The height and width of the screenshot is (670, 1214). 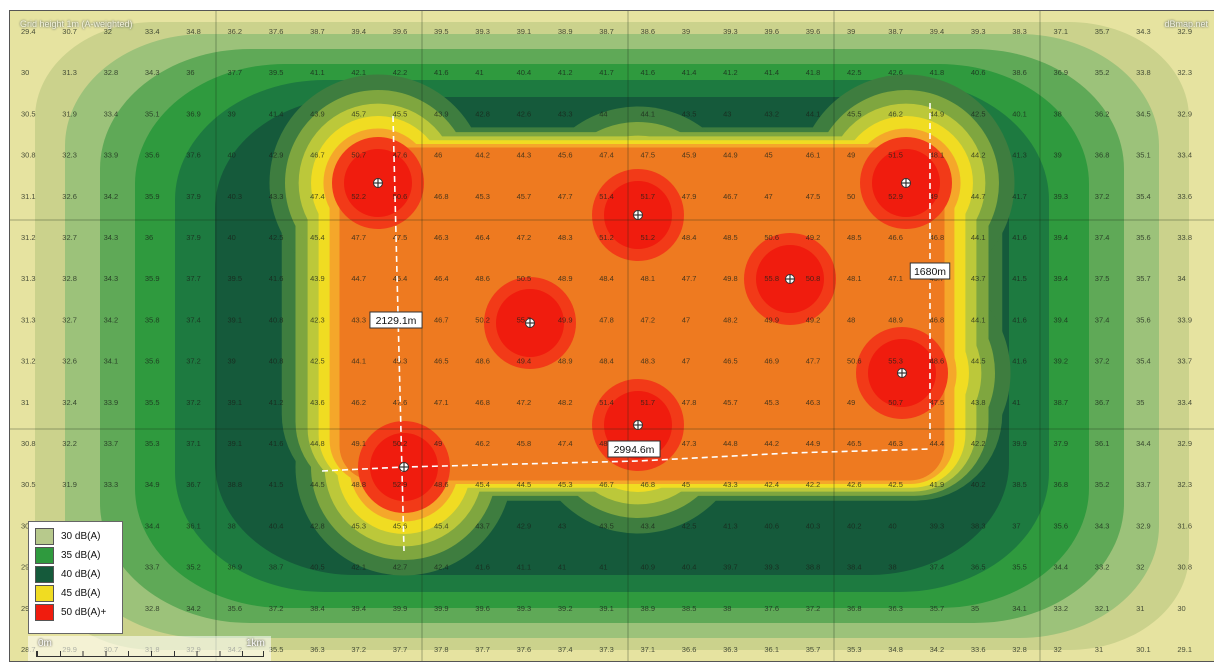 What do you see at coordinates (232, 155) in the screenshot?
I see `grid-value: 40` at bounding box center [232, 155].